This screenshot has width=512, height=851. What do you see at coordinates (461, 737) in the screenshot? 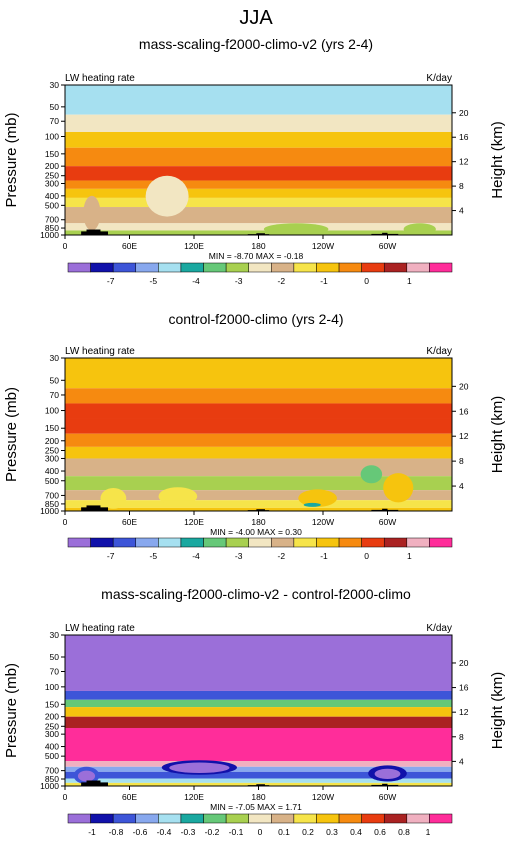
I see `y-right-tick-label: 8` at bounding box center [461, 737].